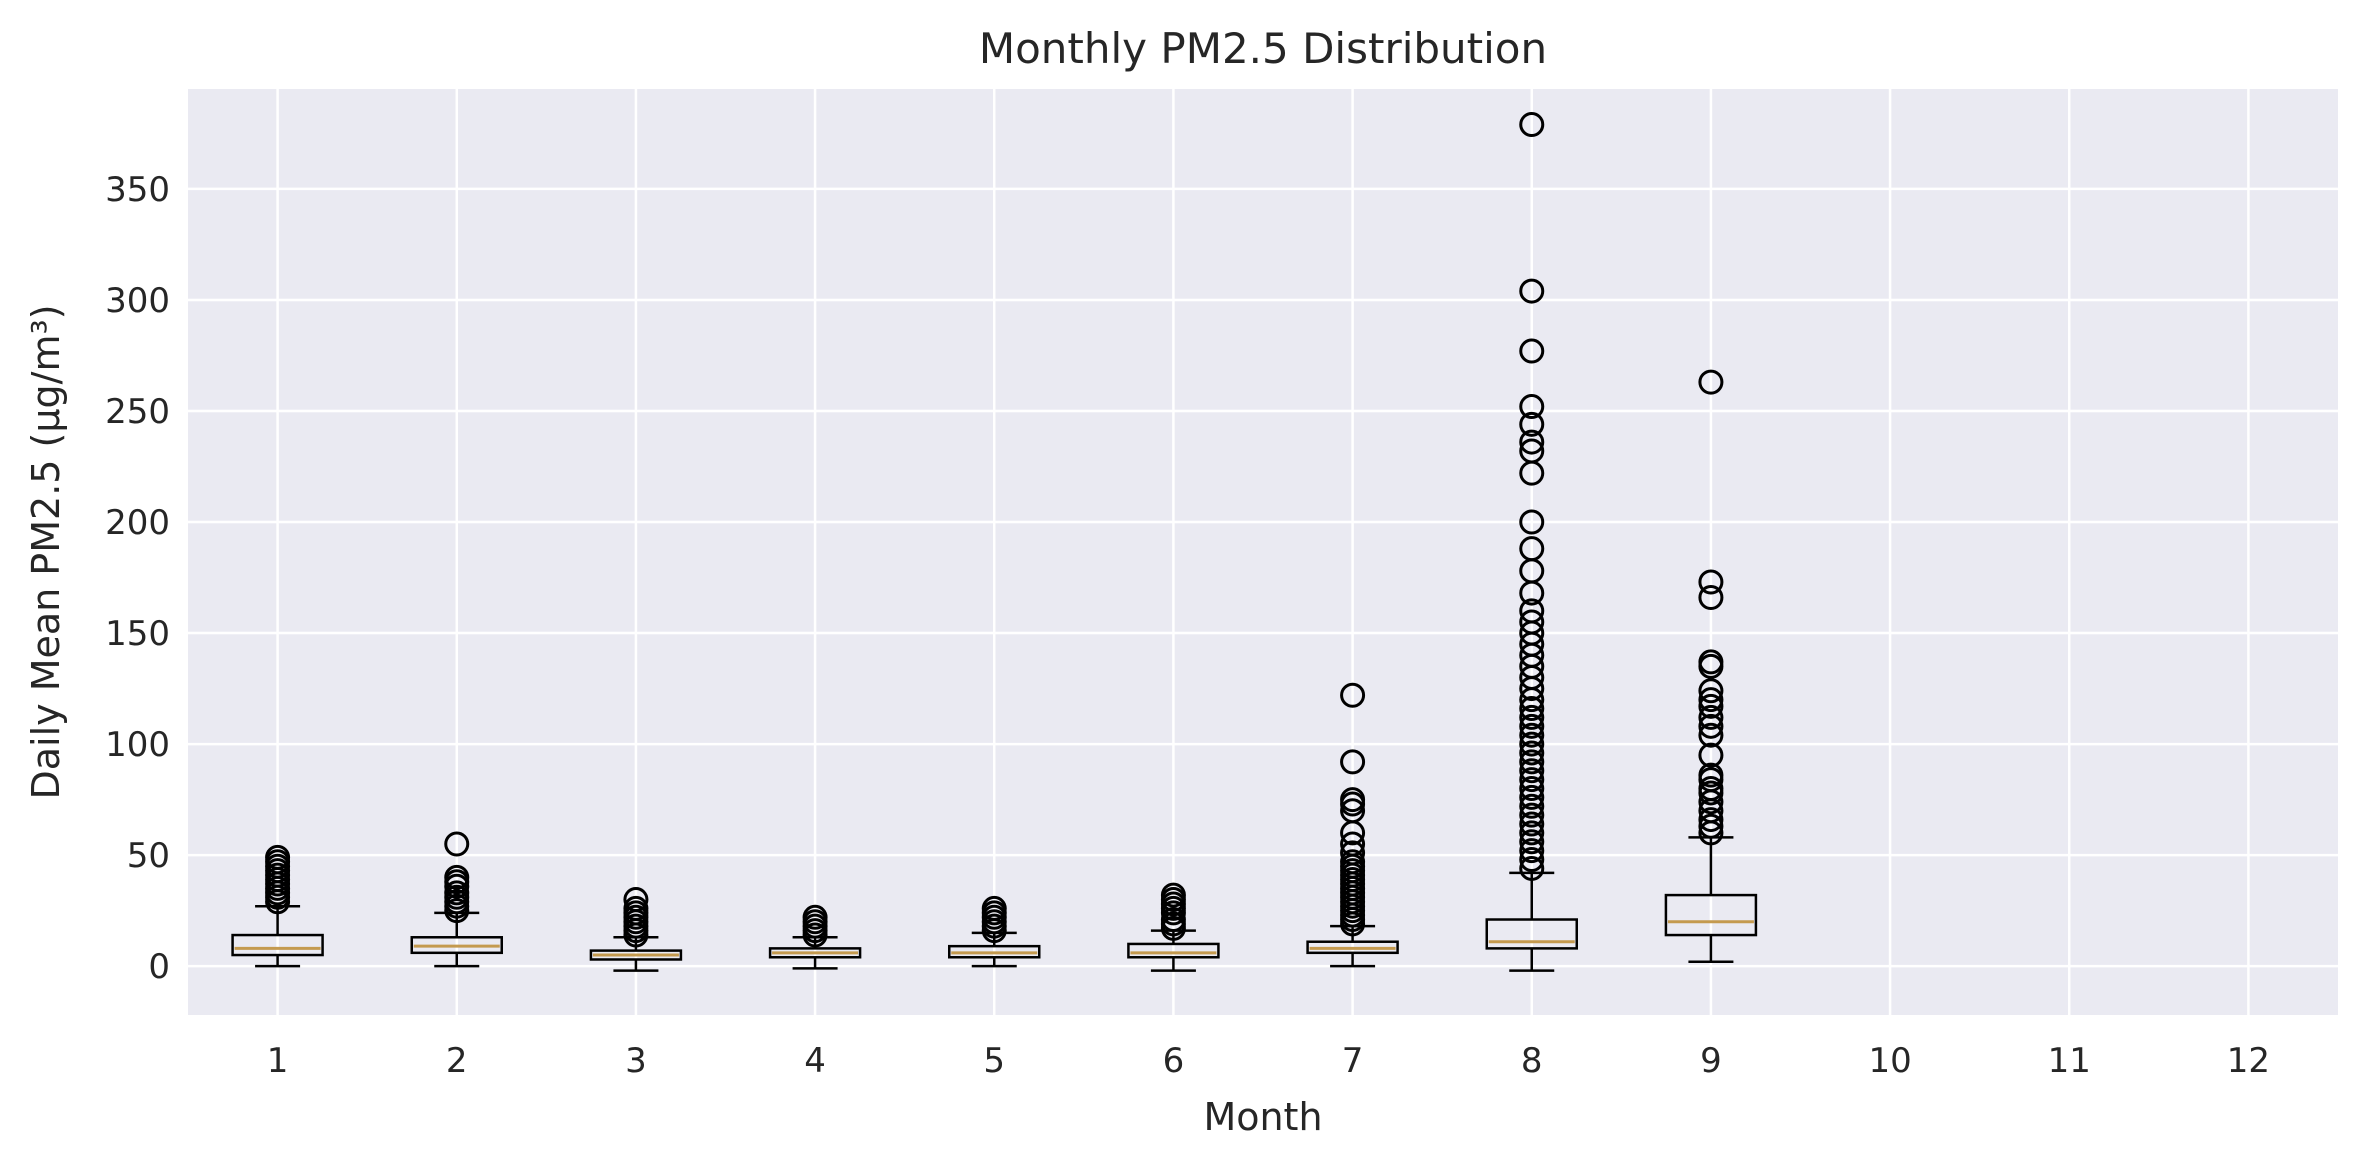  I want to click on x-tick-label: 6, so click(1174, 1061).